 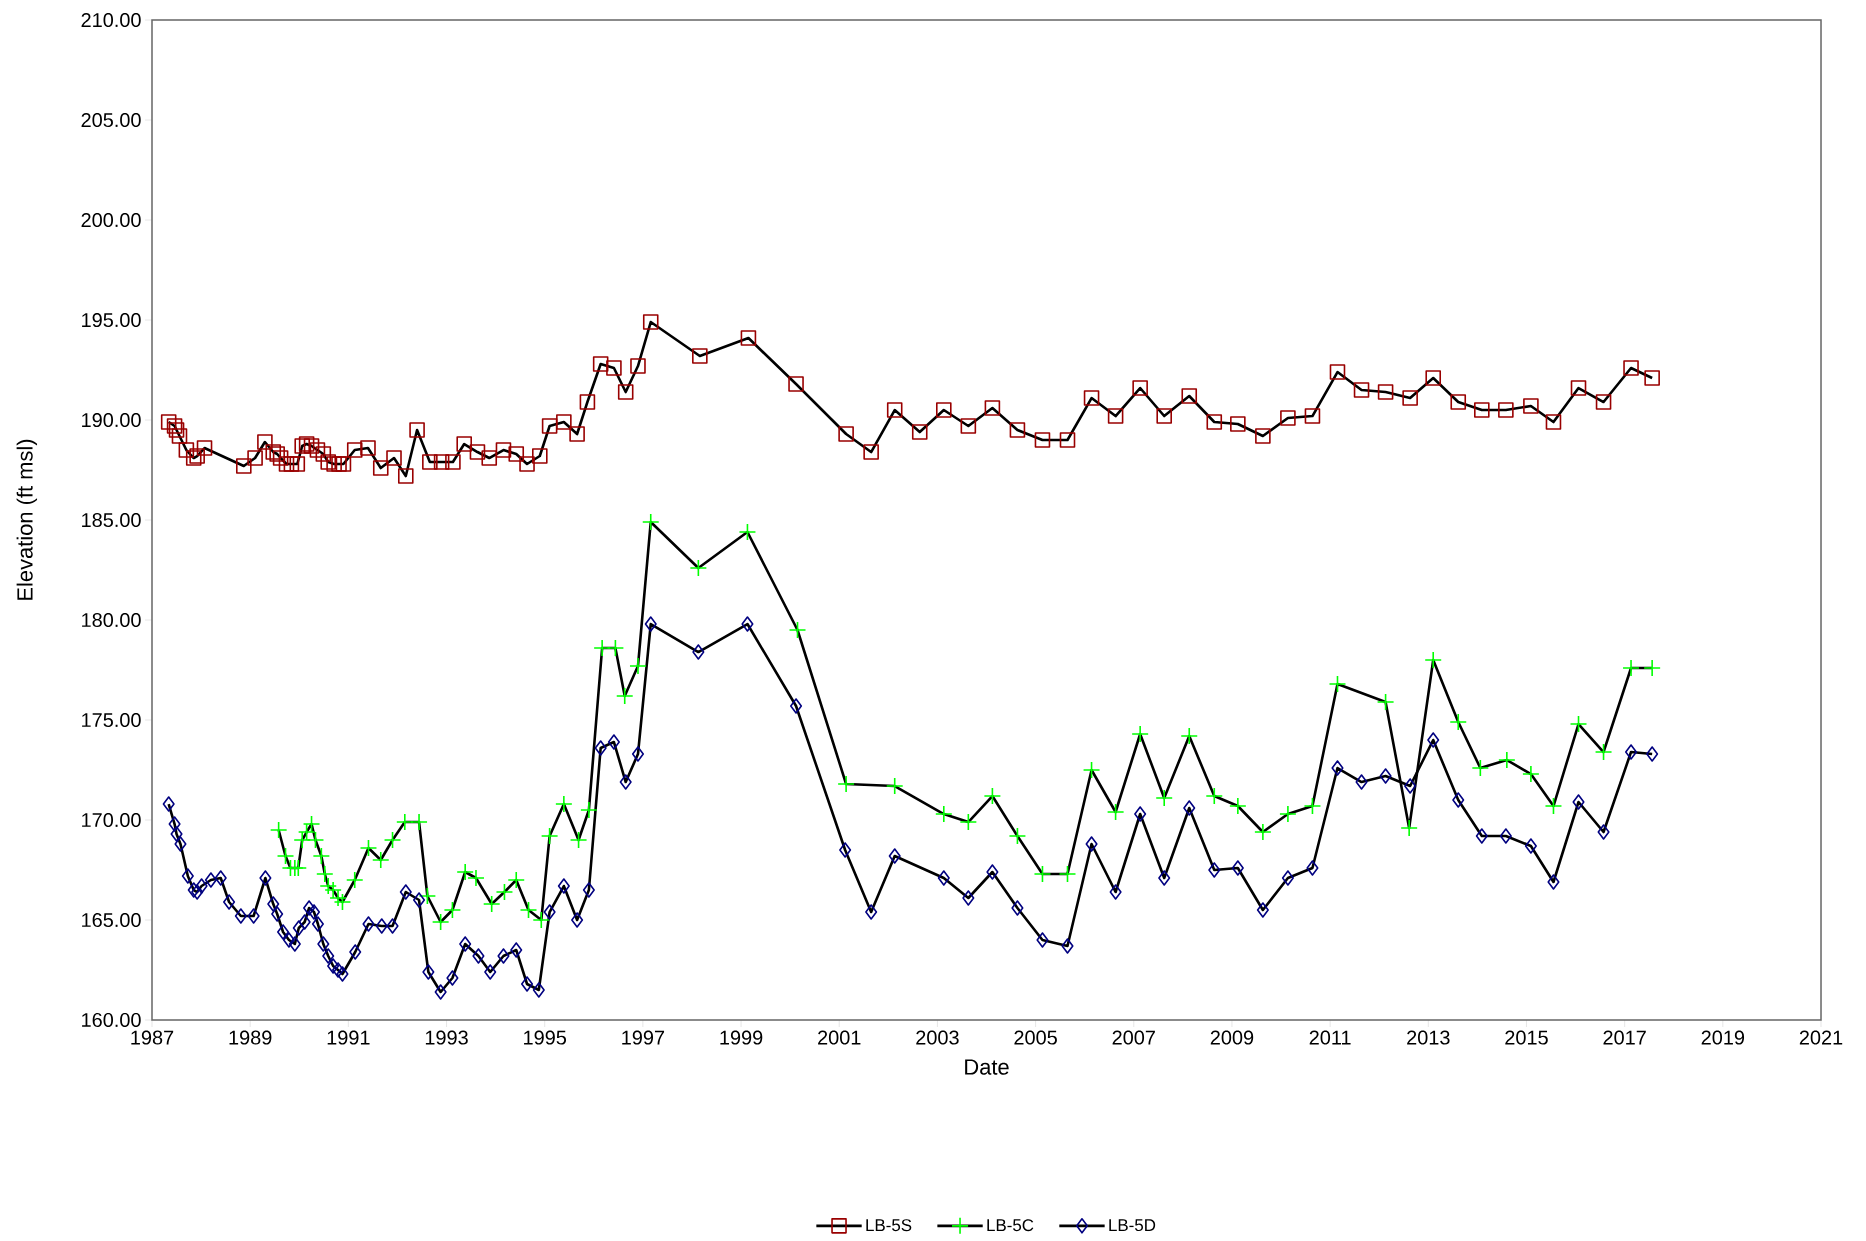 What do you see at coordinates (111, 820) in the screenshot?
I see `y-tick-label: 170.00` at bounding box center [111, 820].